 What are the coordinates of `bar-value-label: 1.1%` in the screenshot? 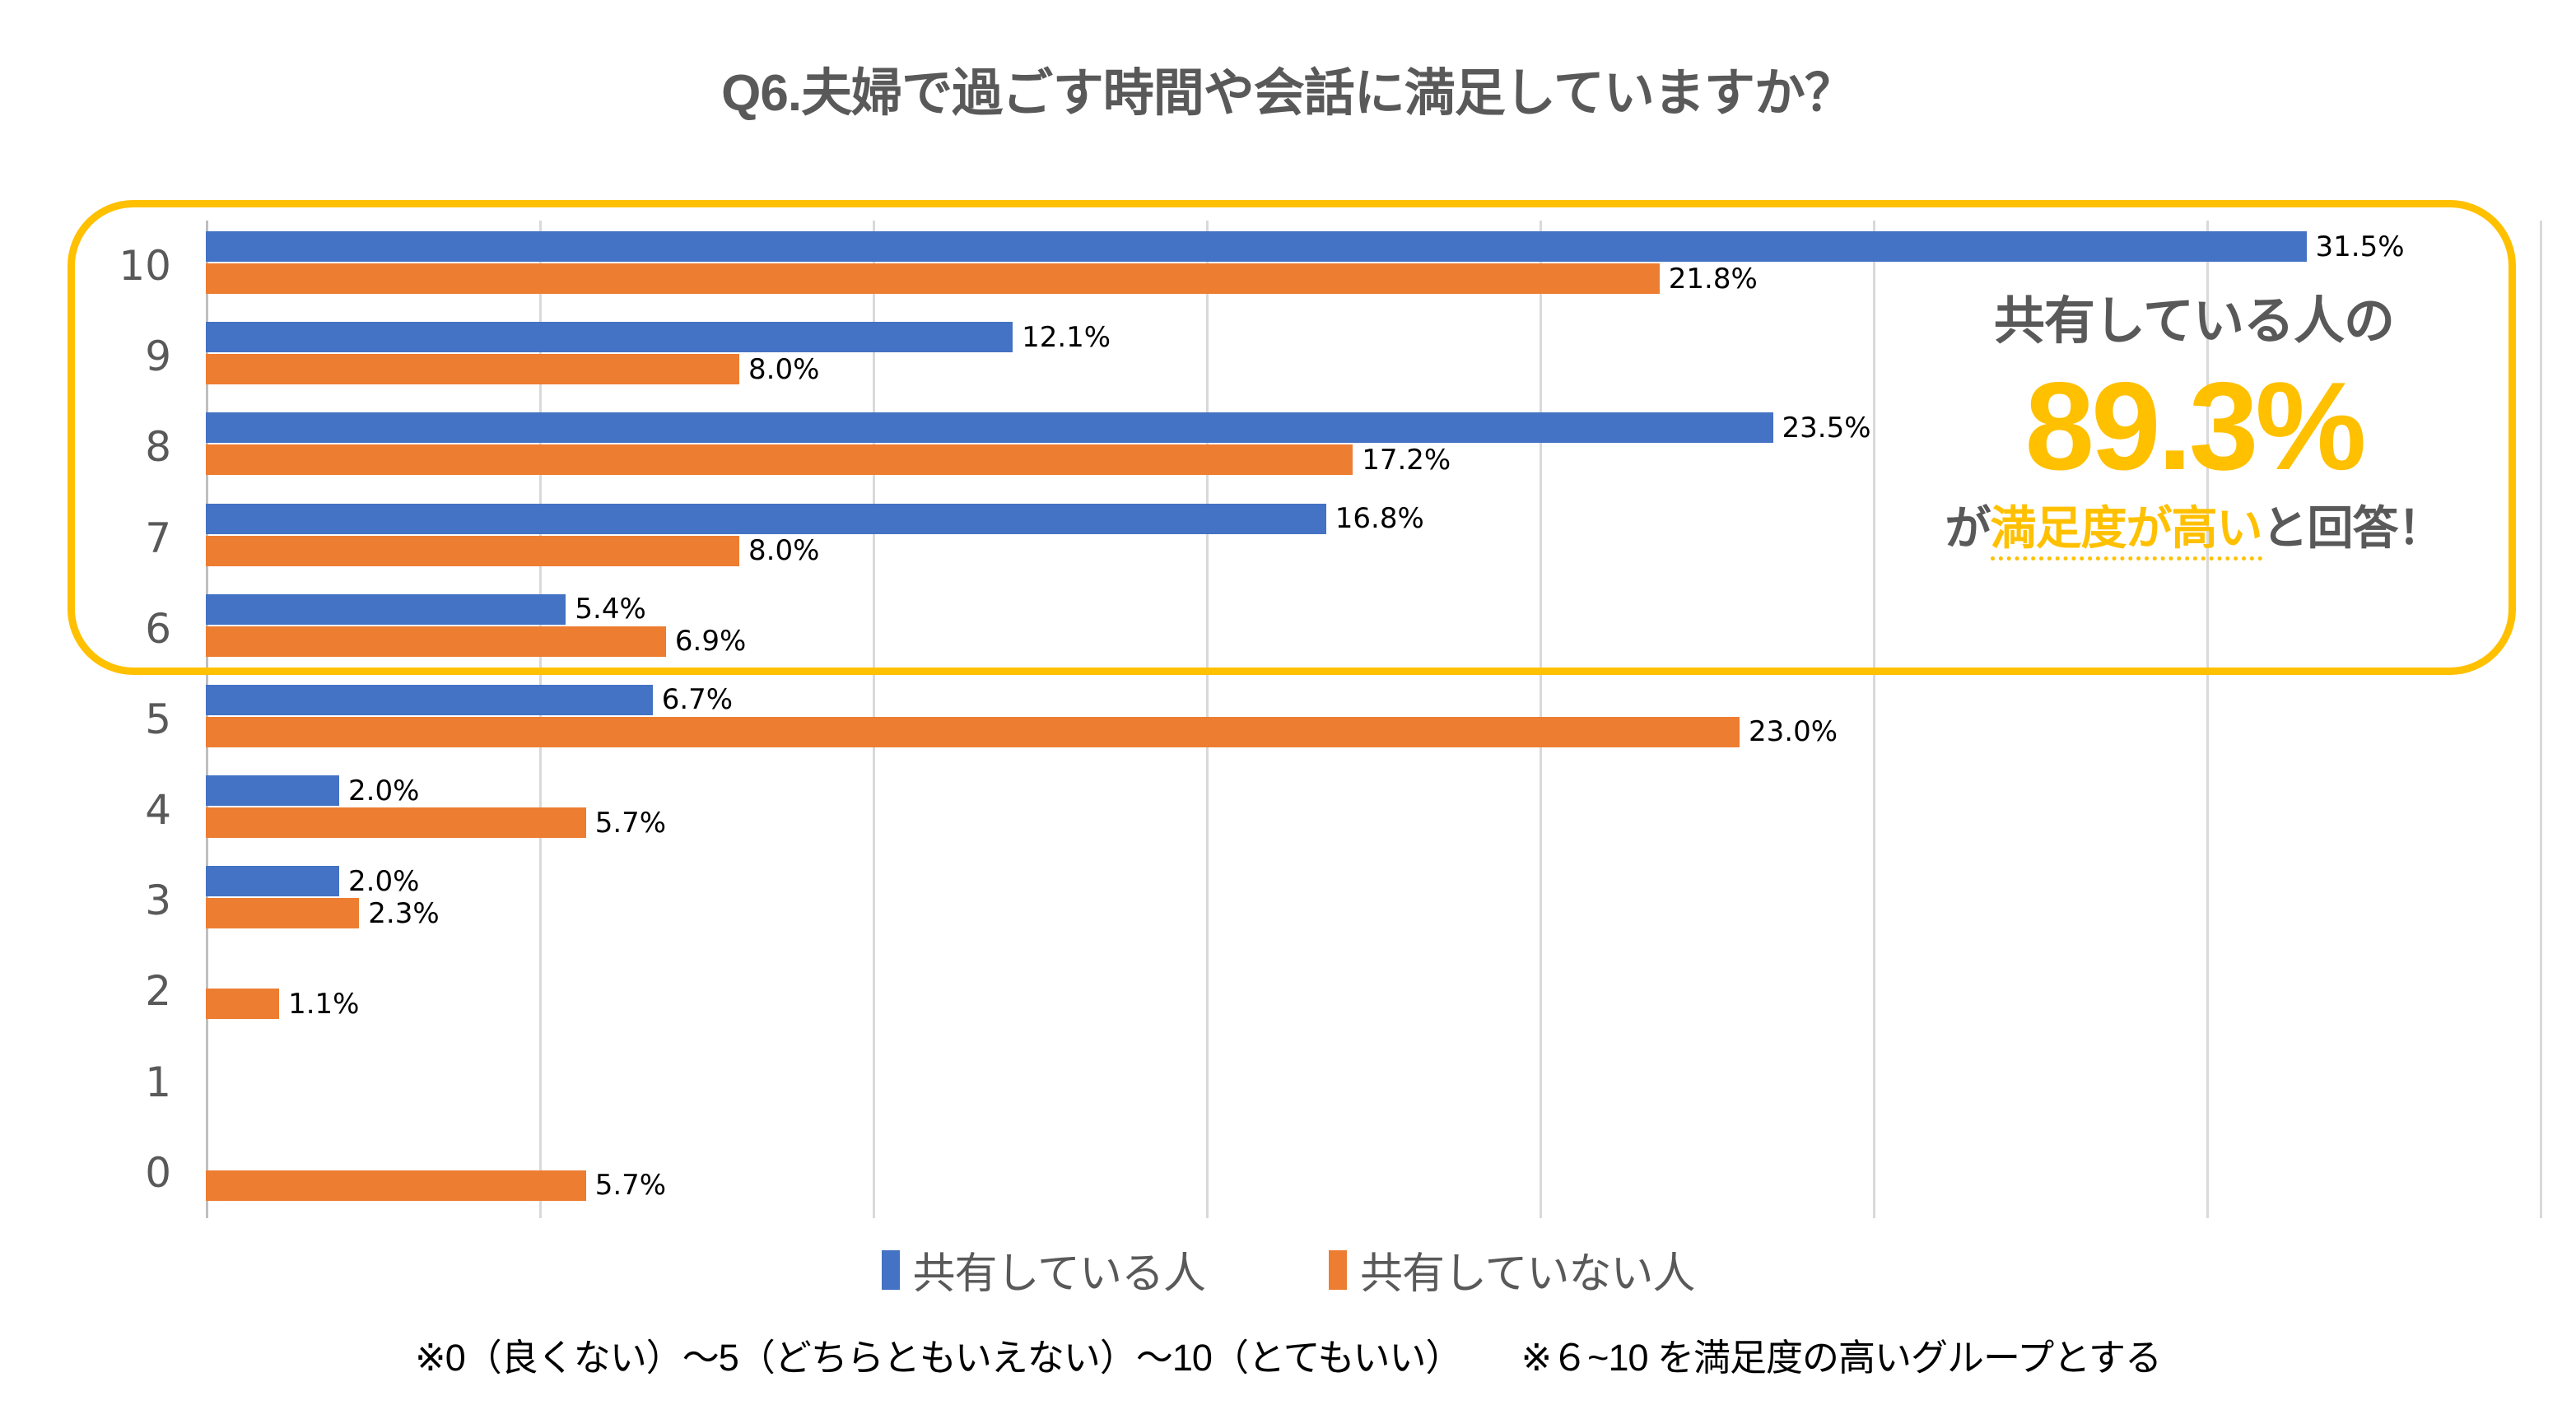 It's located at (324, 1004).